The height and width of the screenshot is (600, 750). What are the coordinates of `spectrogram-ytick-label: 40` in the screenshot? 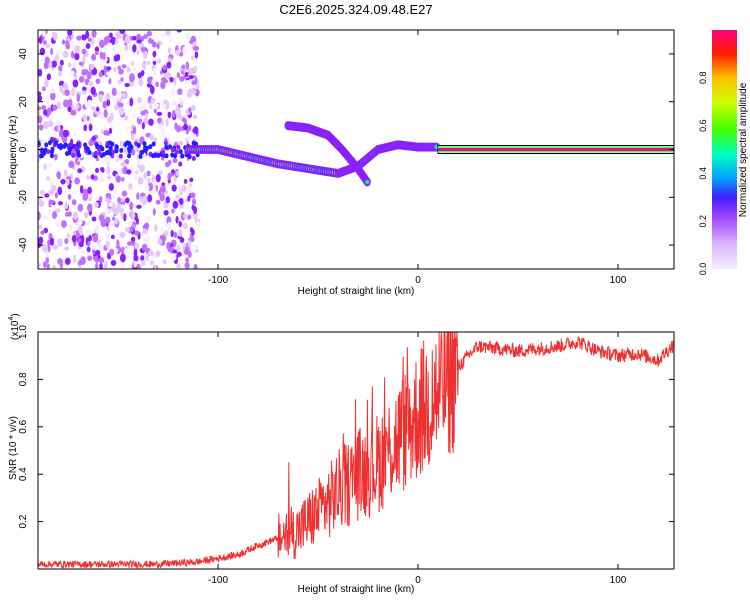 It's located at (23, 54).